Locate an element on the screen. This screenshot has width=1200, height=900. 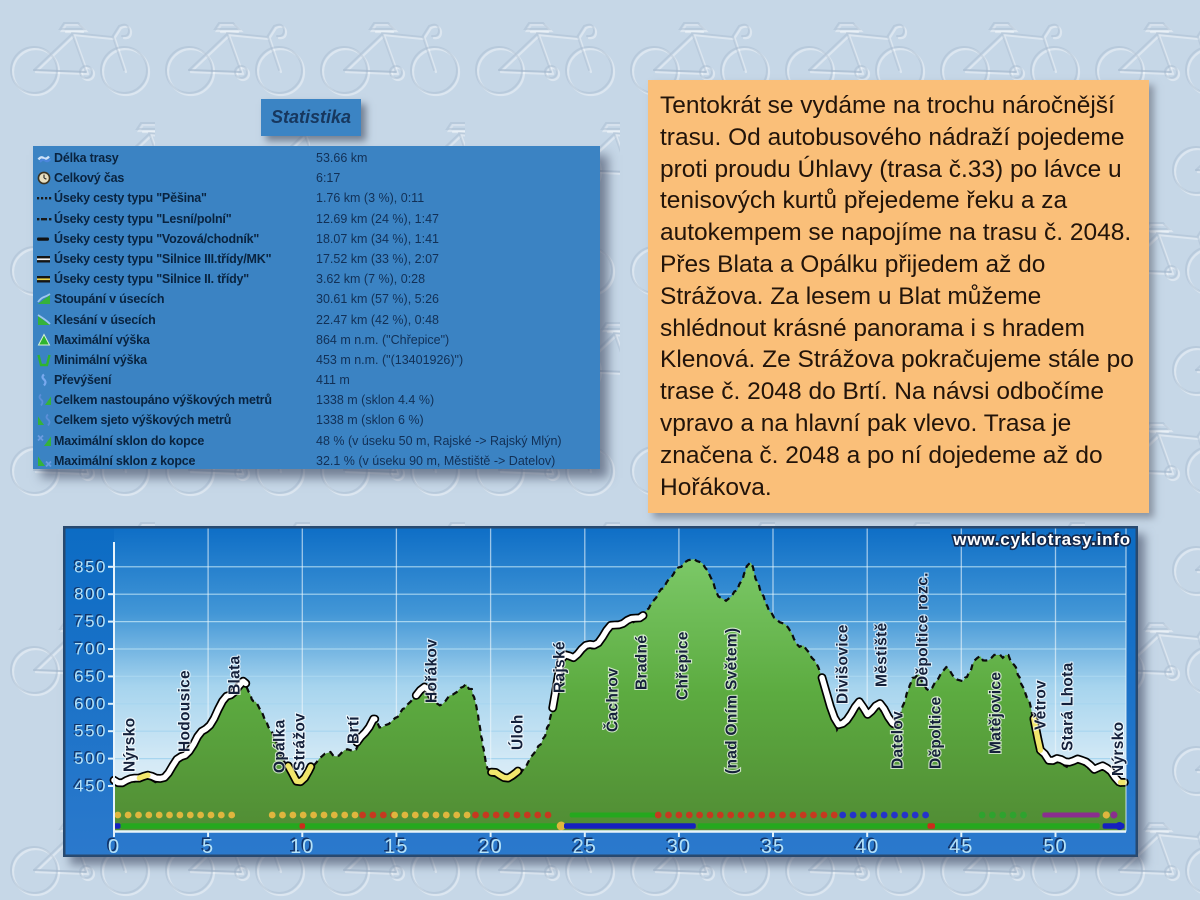
svg-text: Chřepice is located at coordinates (683, 665).